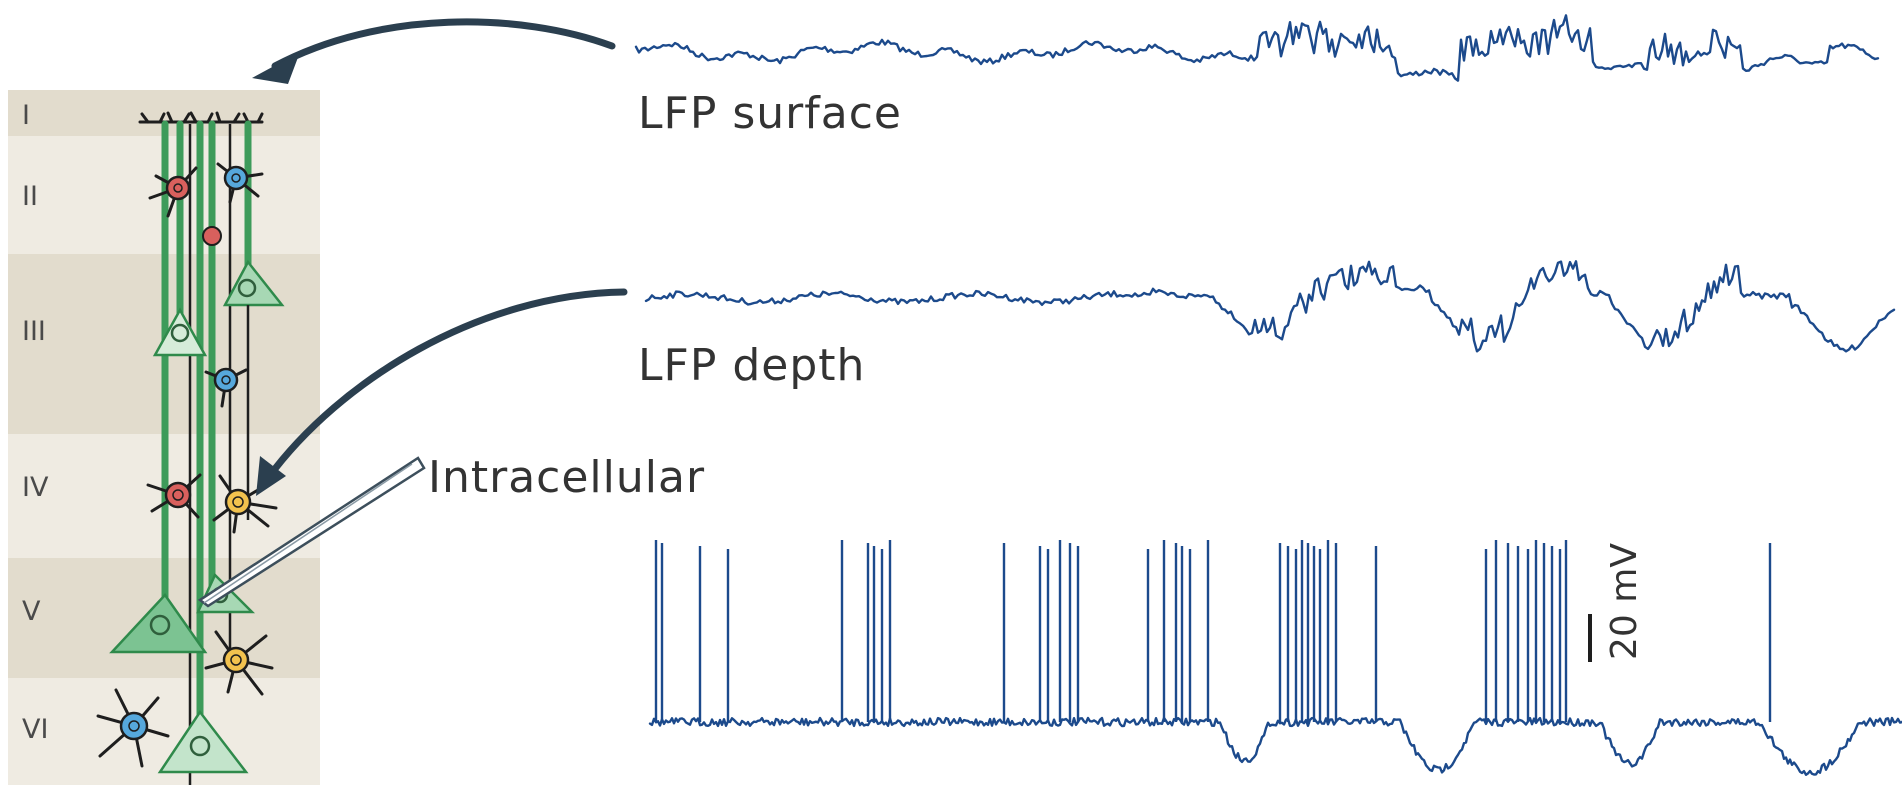 This screenshot has height=785, width=1902. Describe the element at coordinates (1213, 631) in the screenshot. I see `action-potential-spikes` at that location.